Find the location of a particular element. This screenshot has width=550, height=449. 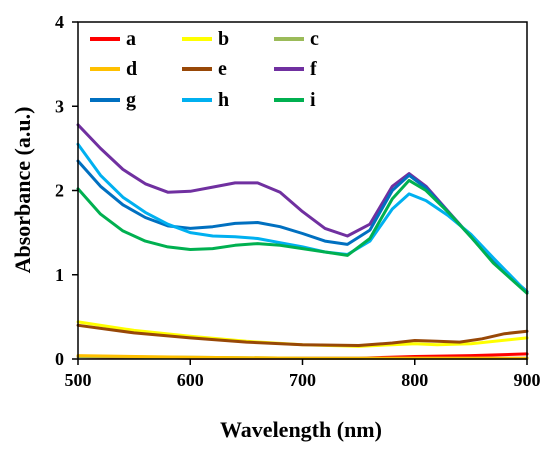

legend-label-g: g is located at coordinates (131, 100).